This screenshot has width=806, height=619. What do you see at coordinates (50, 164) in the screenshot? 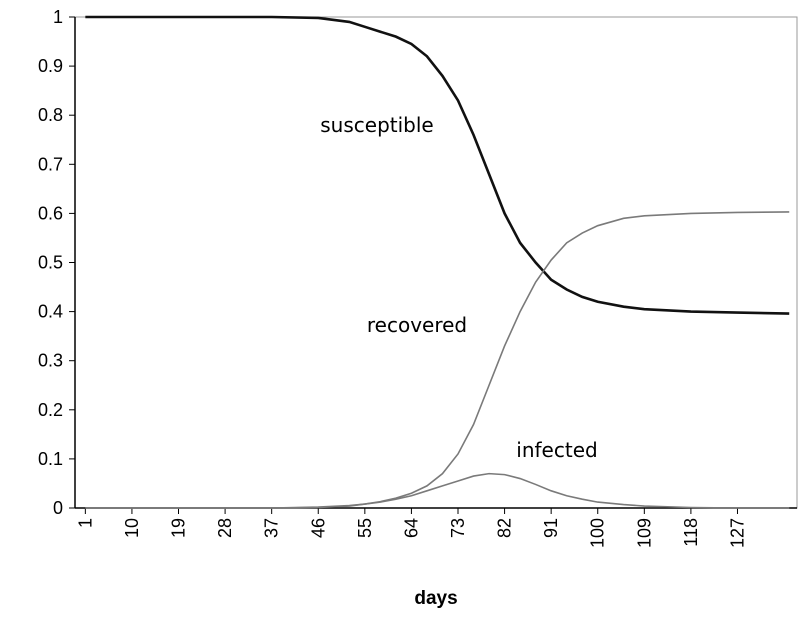
I see `y-tick-label: 0.7` at bounding box center [50, 164].